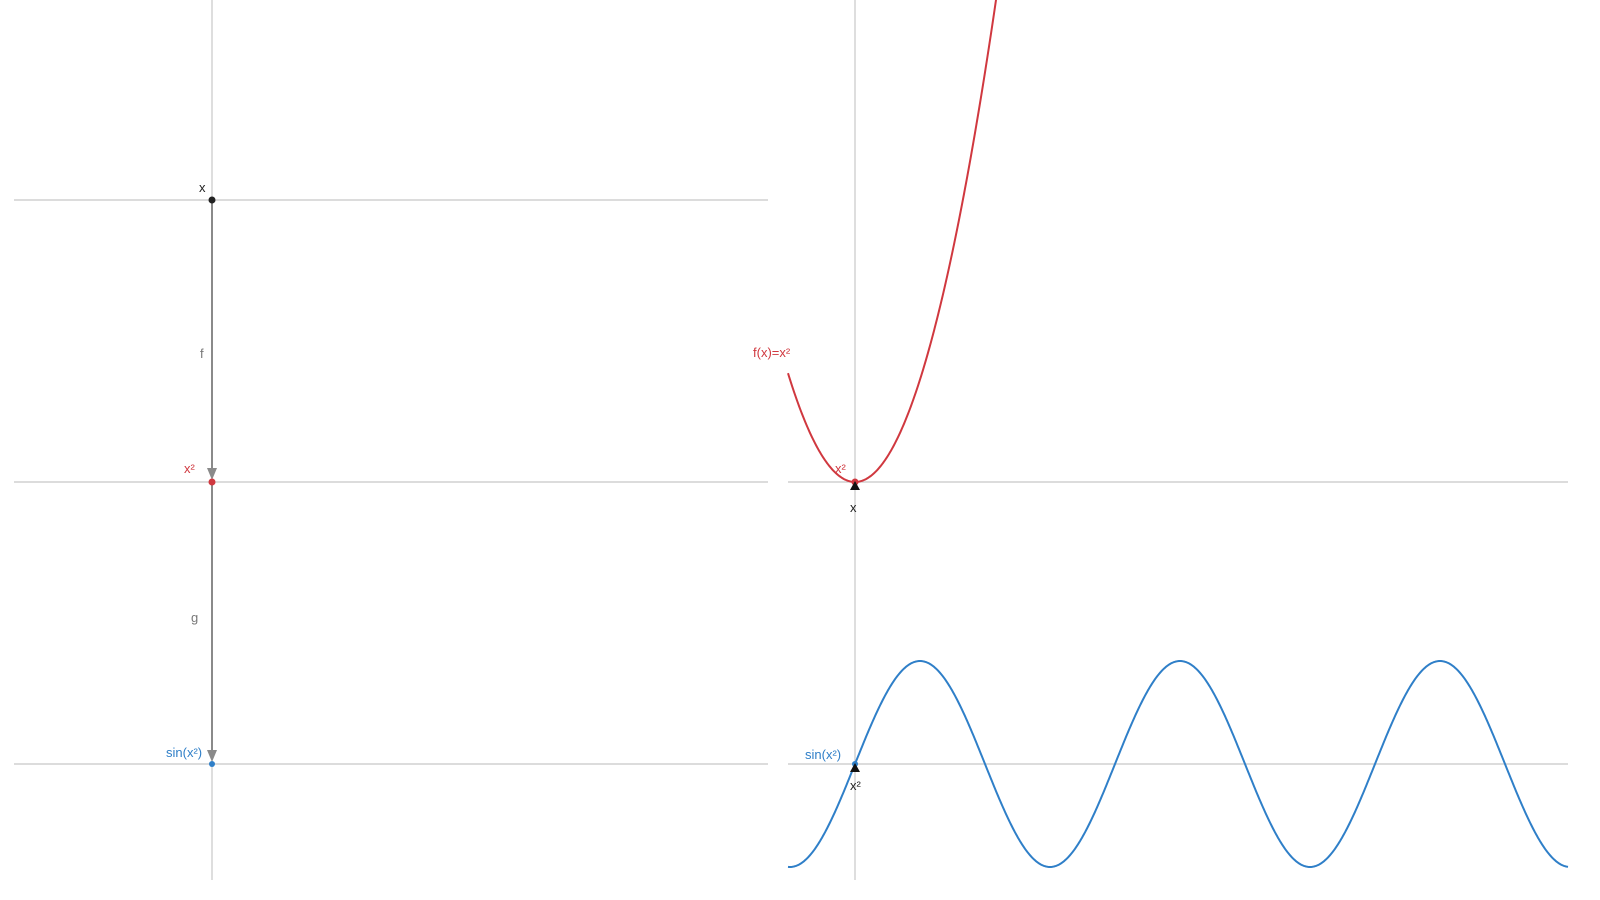  I want to click on sine-function-label: sin(x²), so click(823, 754).